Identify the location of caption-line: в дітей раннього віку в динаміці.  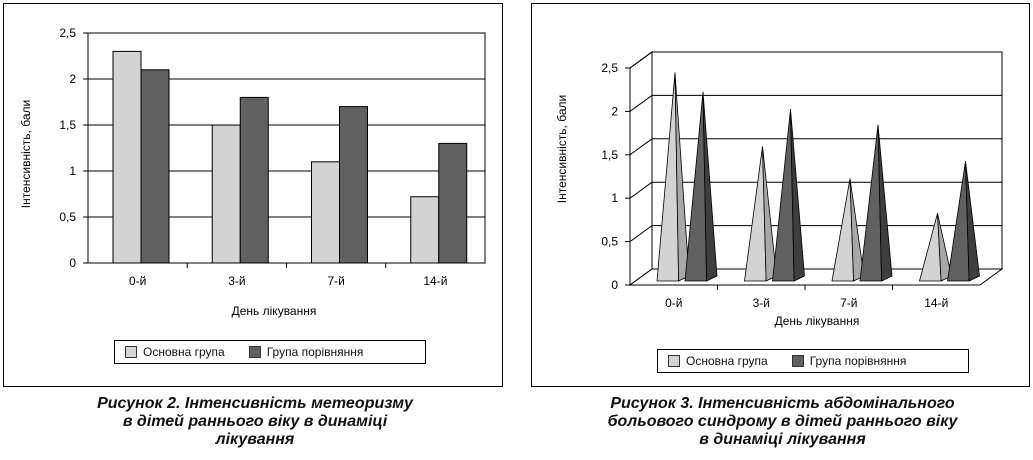
(255, 421).